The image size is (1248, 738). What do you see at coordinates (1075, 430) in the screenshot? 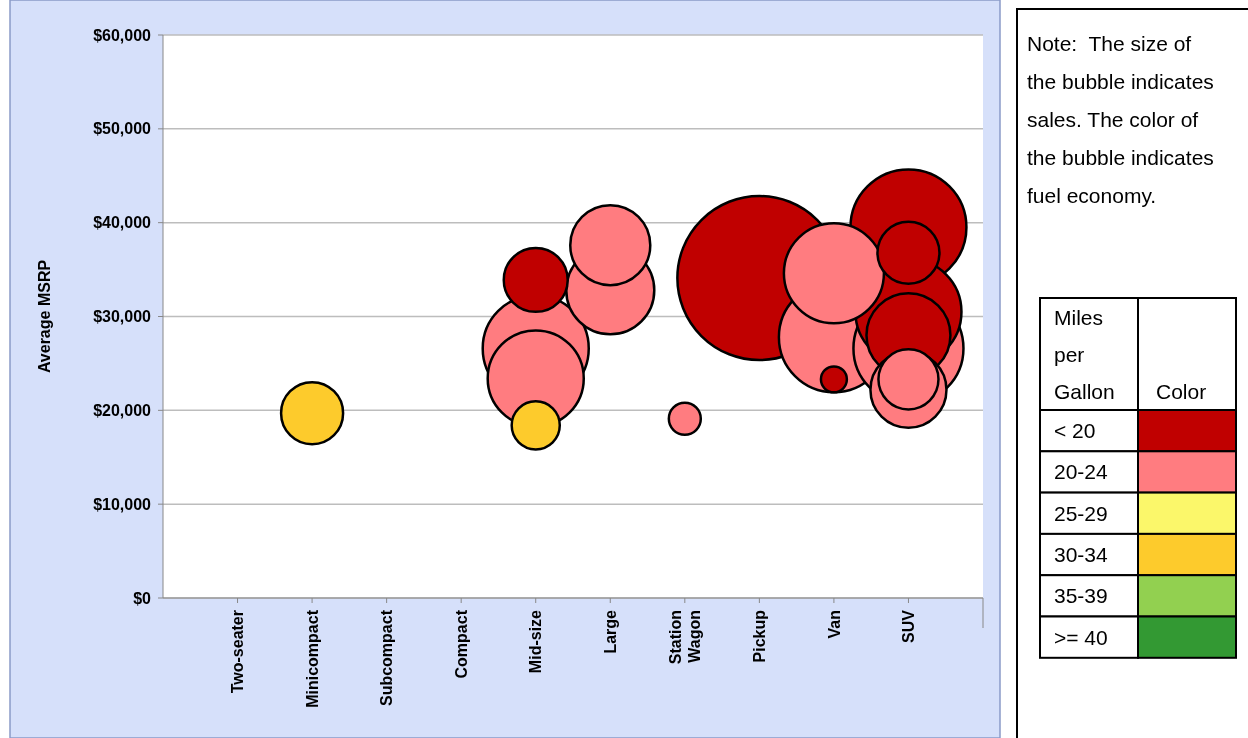
I see `legend-label: < 20` at bounding box center [1075, 430].